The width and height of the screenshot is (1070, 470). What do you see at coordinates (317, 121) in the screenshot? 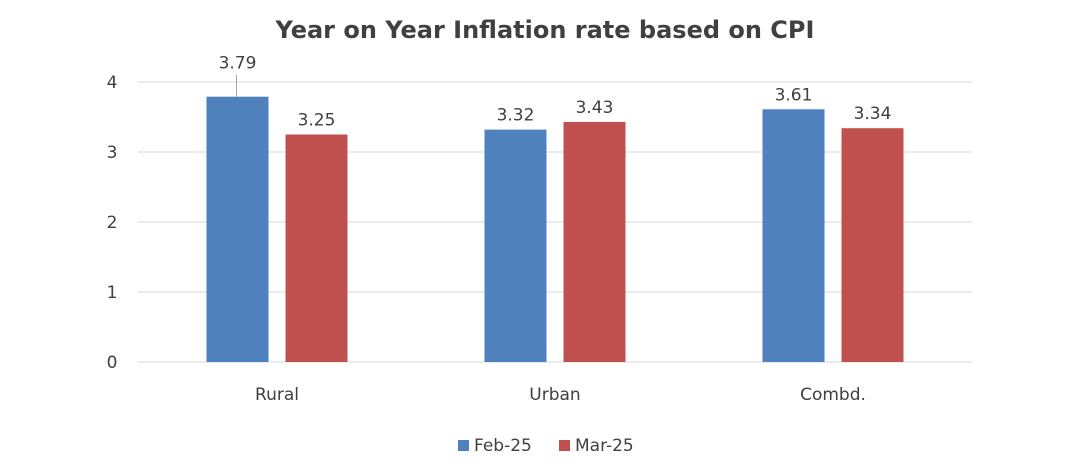
I see `data-label: 3.25` at bounding box center [317, 121].